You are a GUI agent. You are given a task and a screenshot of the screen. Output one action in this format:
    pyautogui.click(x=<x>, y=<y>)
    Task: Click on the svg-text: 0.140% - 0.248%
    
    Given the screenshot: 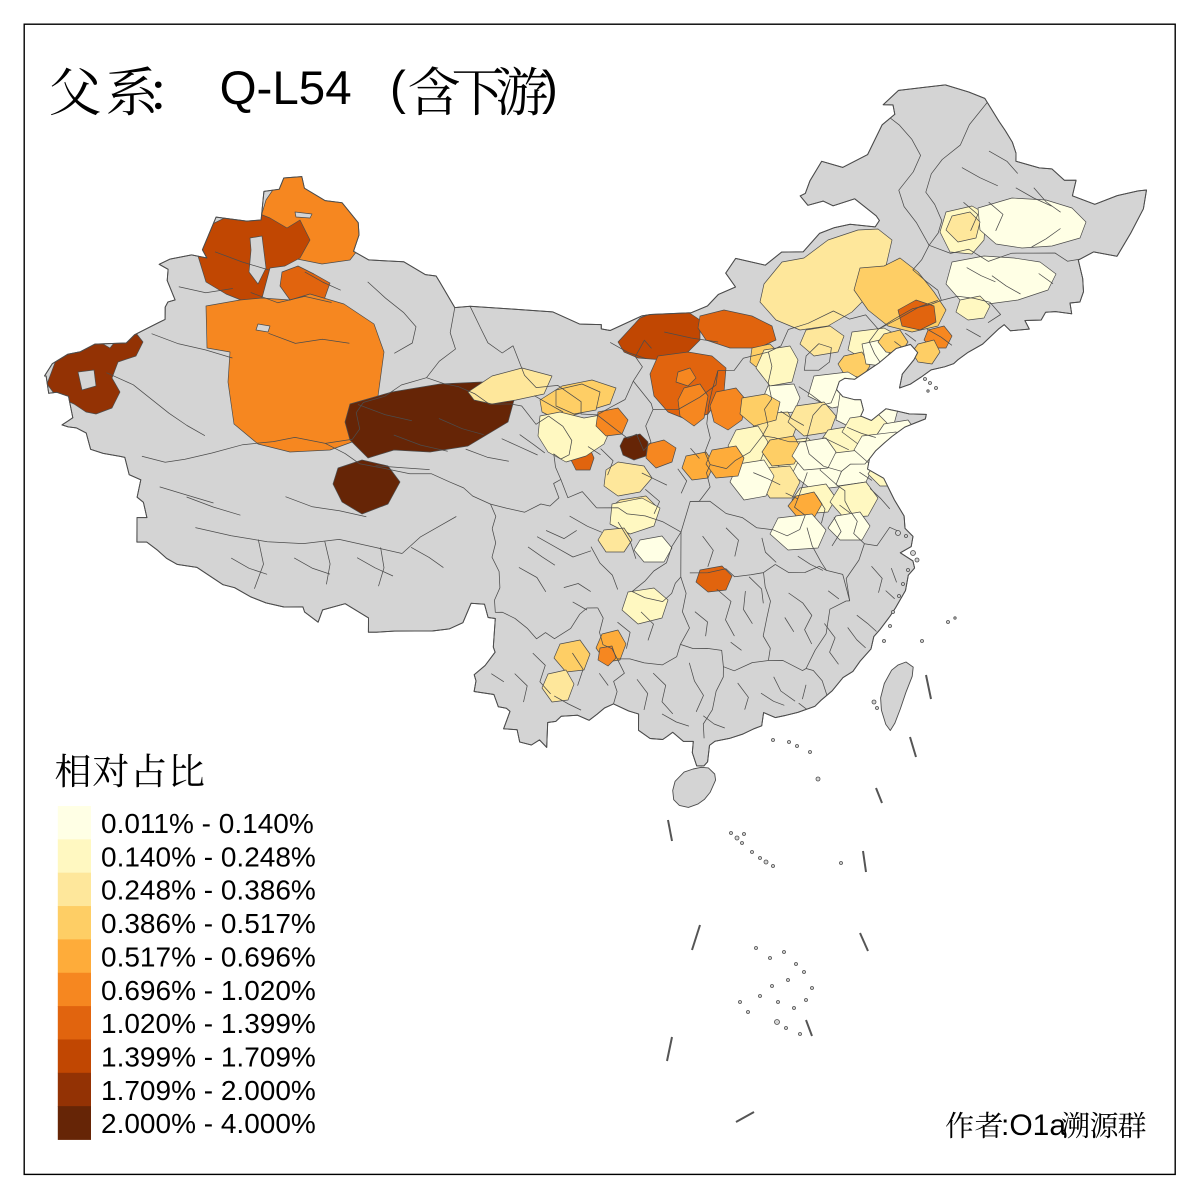 What is the action you would take?
    pyautogui.click(x=208, y=856)
    